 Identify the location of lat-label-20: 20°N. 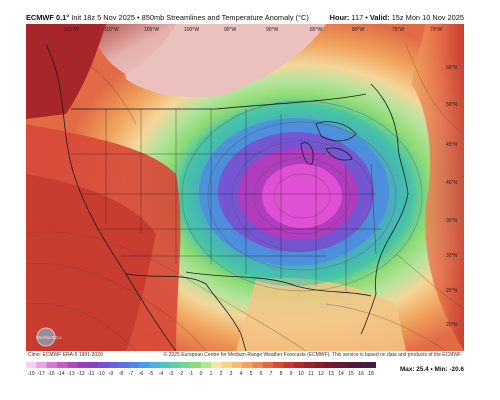
(452, 325).